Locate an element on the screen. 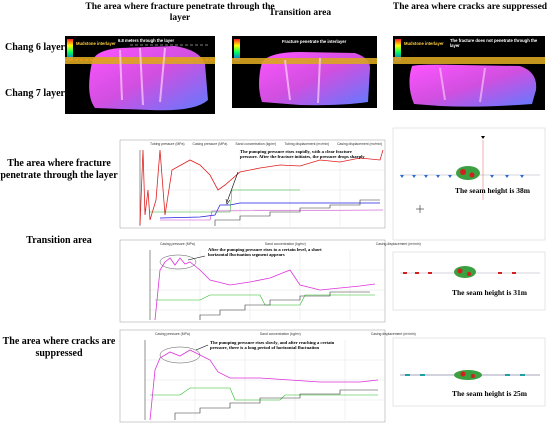 Image resolution: width=550 pixels, height=423 pixels. legend-entry: Tubing displacement (m³/min) is located at coordinates (307, 144).